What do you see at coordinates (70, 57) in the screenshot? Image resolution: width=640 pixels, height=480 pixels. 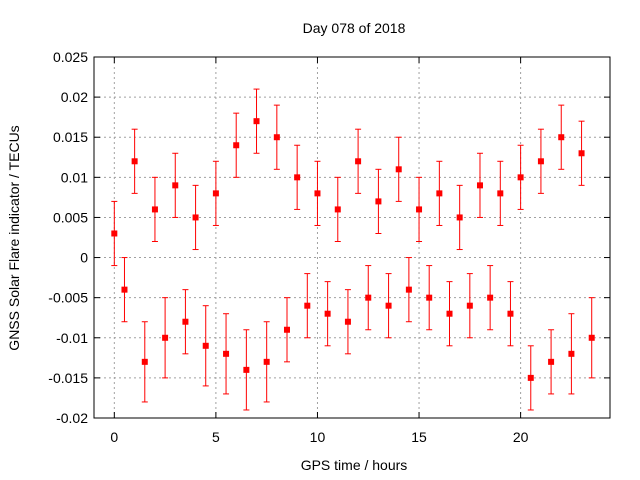 I see `y-tick-label: 0.025` at bounding box center [70, 57].